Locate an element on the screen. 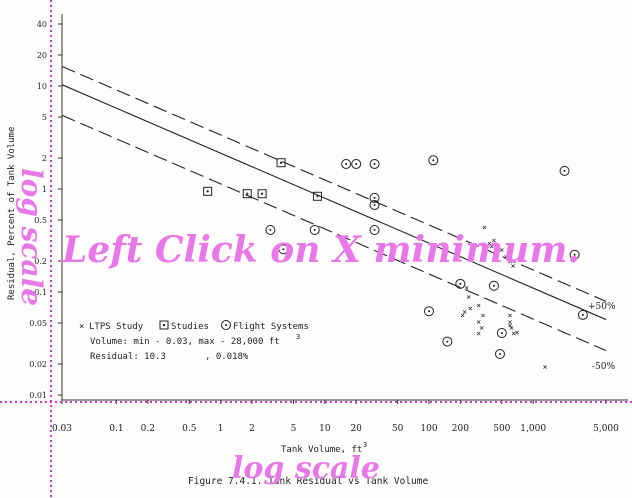 This screenshot has width=632, height=498. legend-circle-marker is located at coordinates (226, 325).